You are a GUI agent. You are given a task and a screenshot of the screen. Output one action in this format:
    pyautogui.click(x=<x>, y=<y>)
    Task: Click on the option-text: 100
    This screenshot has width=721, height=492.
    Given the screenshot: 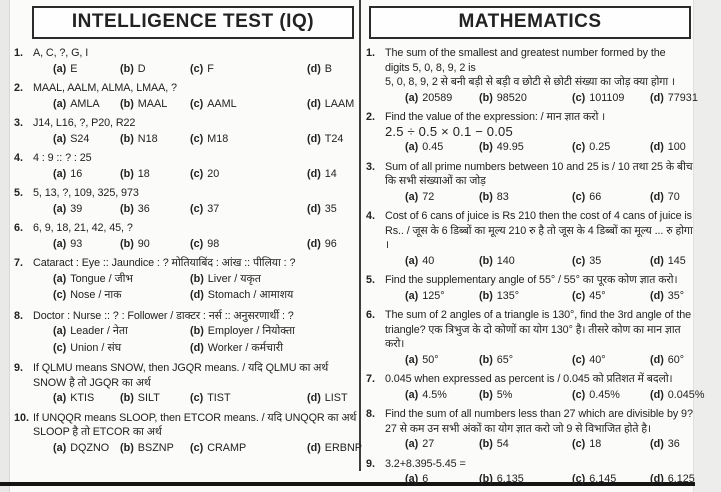 What is the action you would take?
    pyautogui.click(x=676, y=147)
    